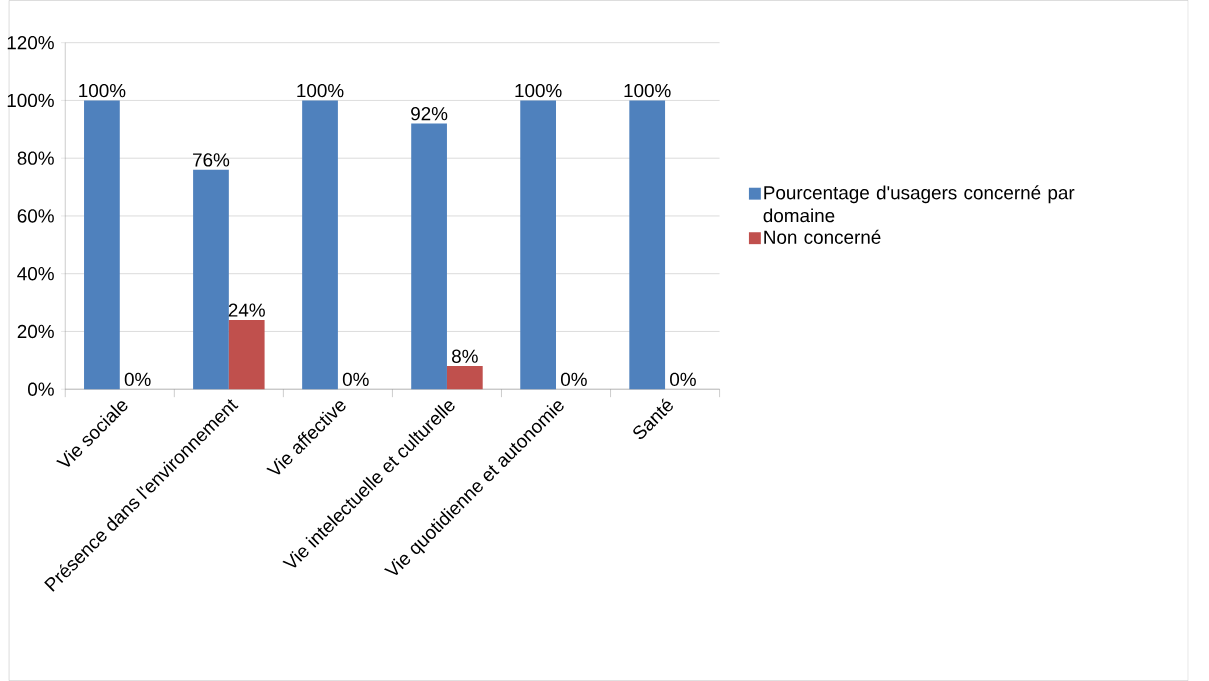  What do you see at coordinates (465, 356) in the screenshot?
I see `data-label: 8%` at bounding box center [465, 356].